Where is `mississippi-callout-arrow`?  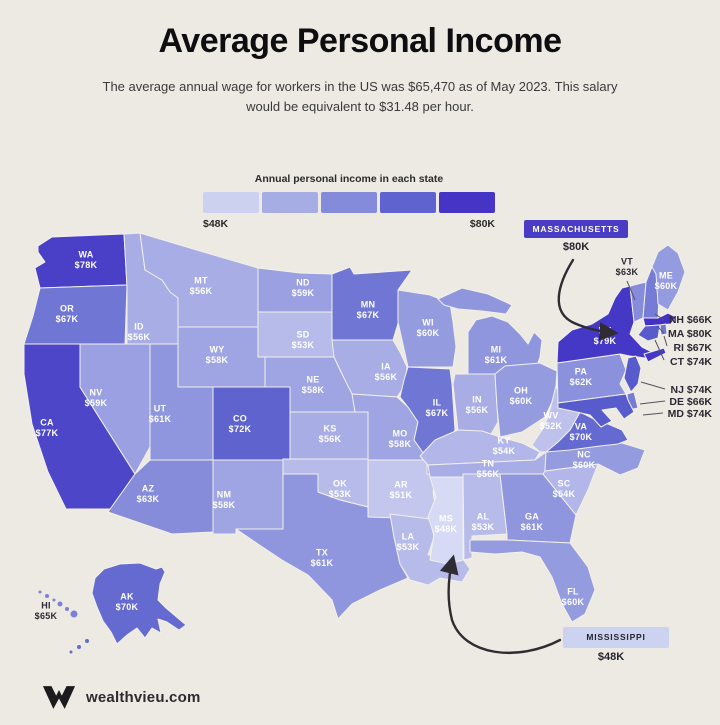 mississippi-callout-arrow is located at coordinates (500, 604).